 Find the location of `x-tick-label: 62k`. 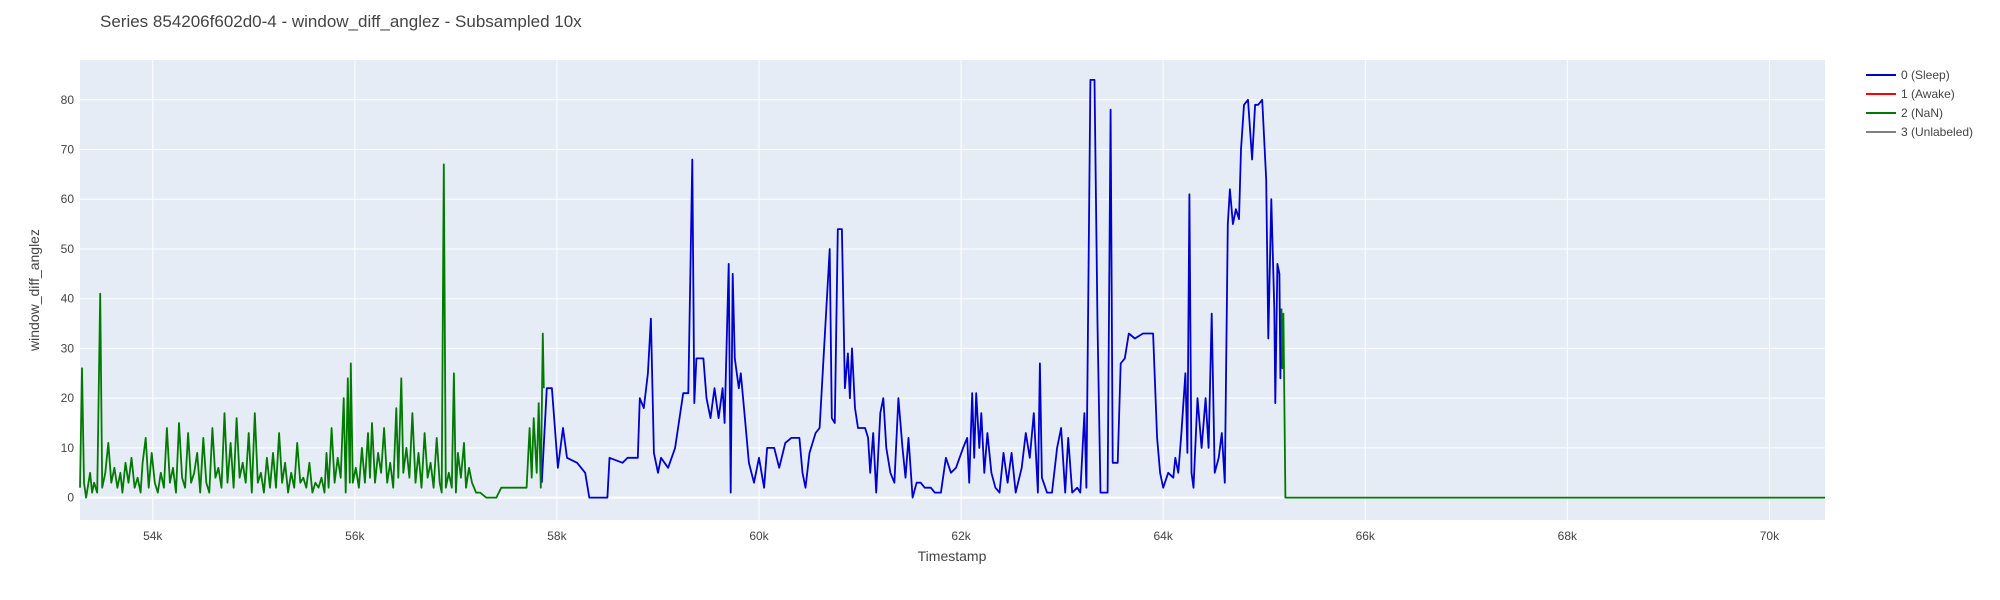

x-tick-label: 62k is located at coordinates (961, 536).